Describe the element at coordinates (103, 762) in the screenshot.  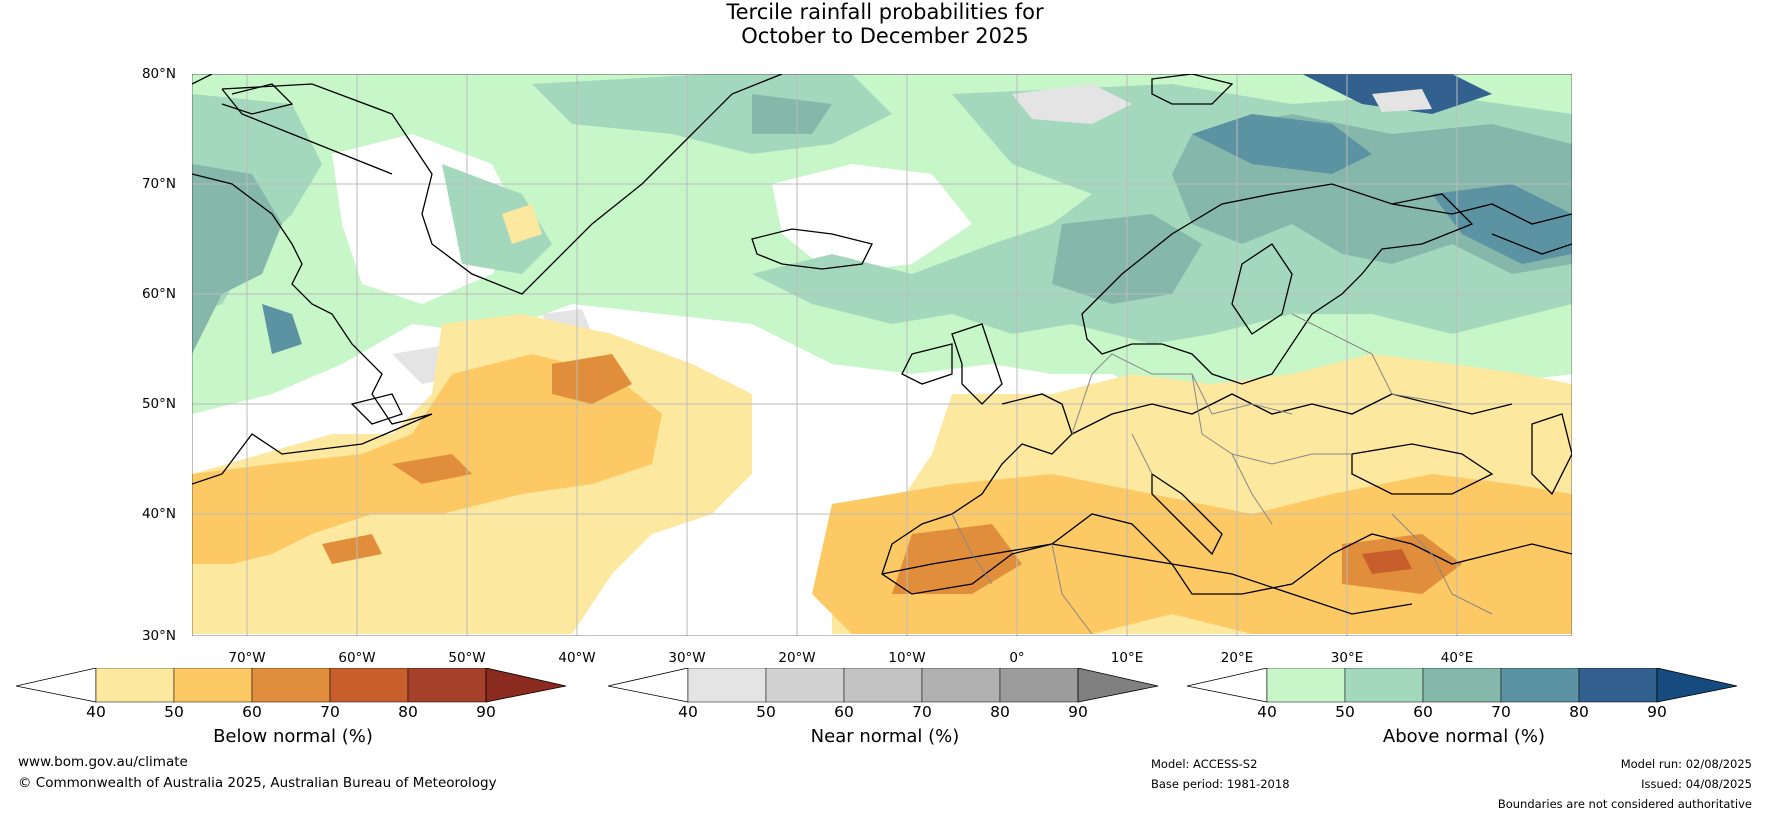
I see `footer-website-link: www.bom.gov.au/climate` at that location.